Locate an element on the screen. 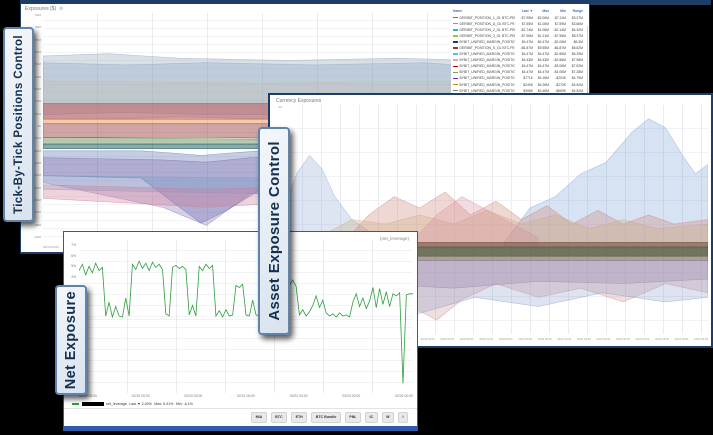  x-tick-label: 02/22 03:00 is located at coordinates (298, 396).